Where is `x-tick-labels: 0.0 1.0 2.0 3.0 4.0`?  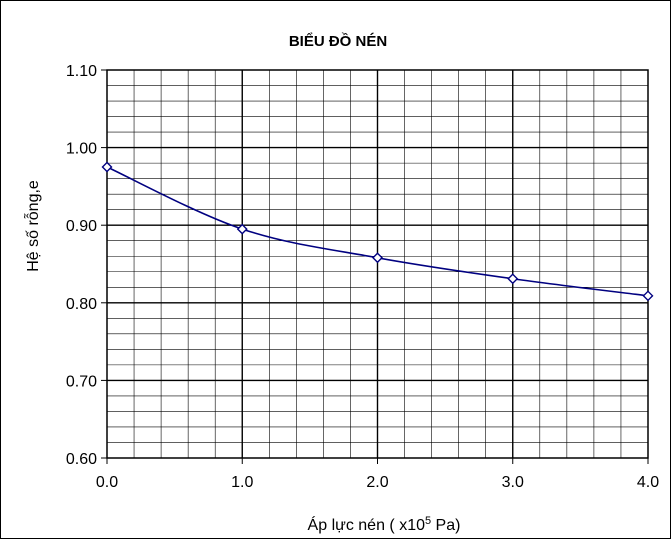 x-tick-labels: 0.0 1.0 2.0 3.0 4.0 is located at coordinates (377, 474).